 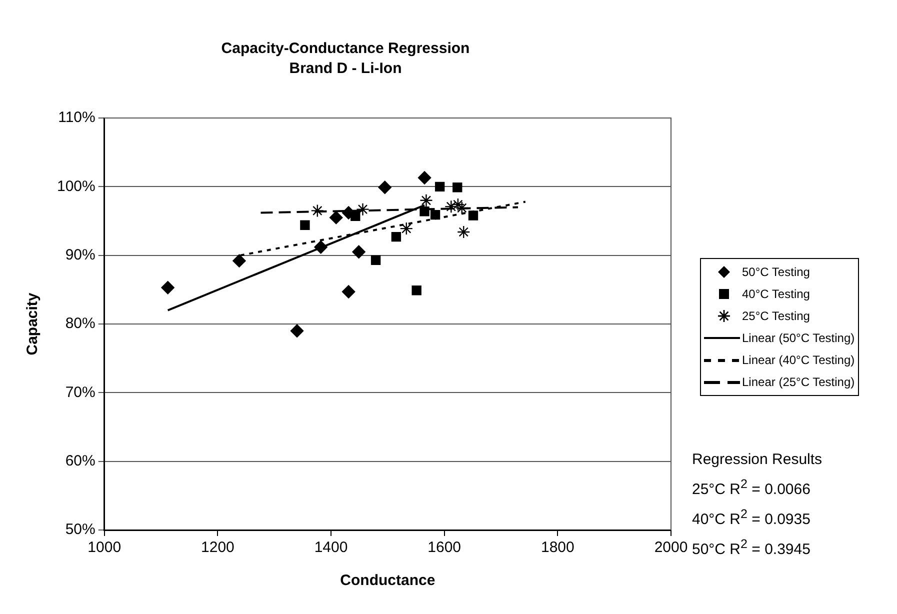 I want to click on legend-label: 25°C Testing, so click(x=776, y=316).